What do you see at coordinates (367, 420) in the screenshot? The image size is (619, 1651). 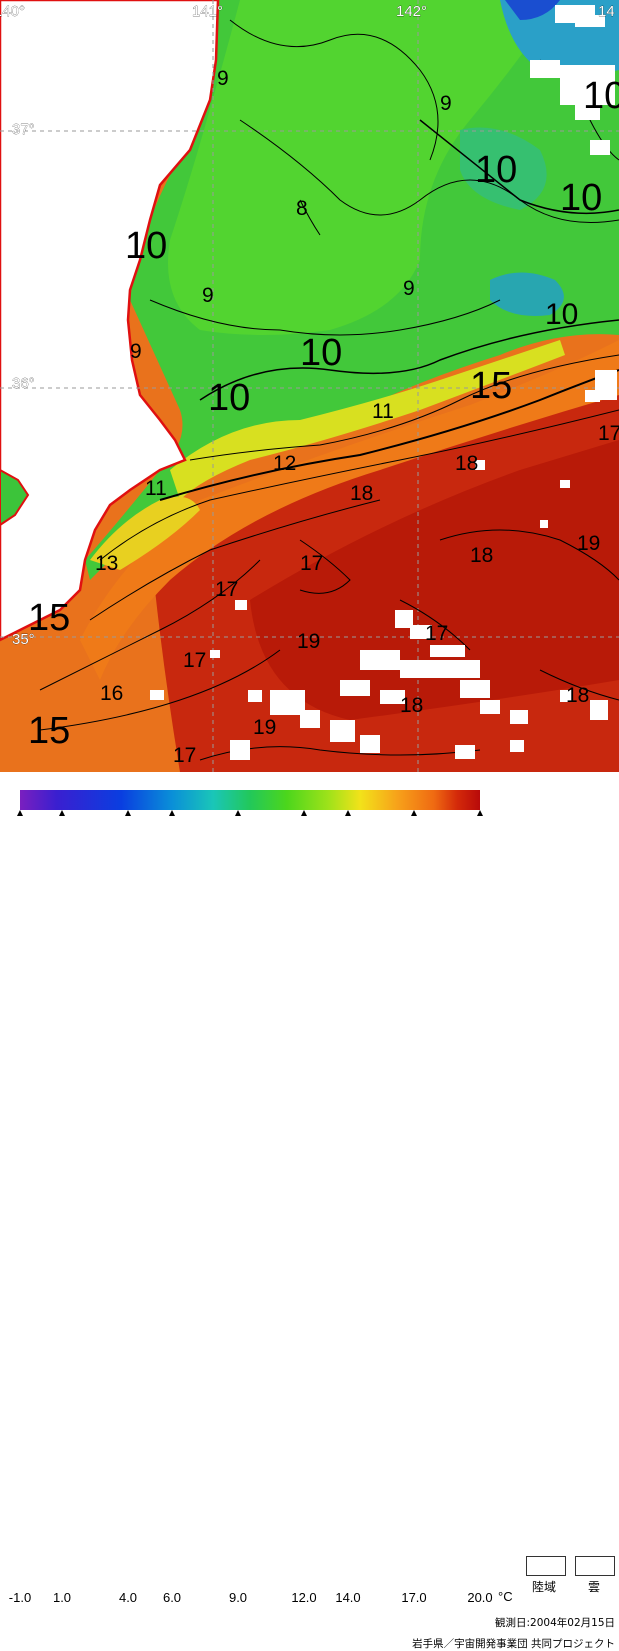 I see `shelf-front-band` at bounding box center [367, 420].